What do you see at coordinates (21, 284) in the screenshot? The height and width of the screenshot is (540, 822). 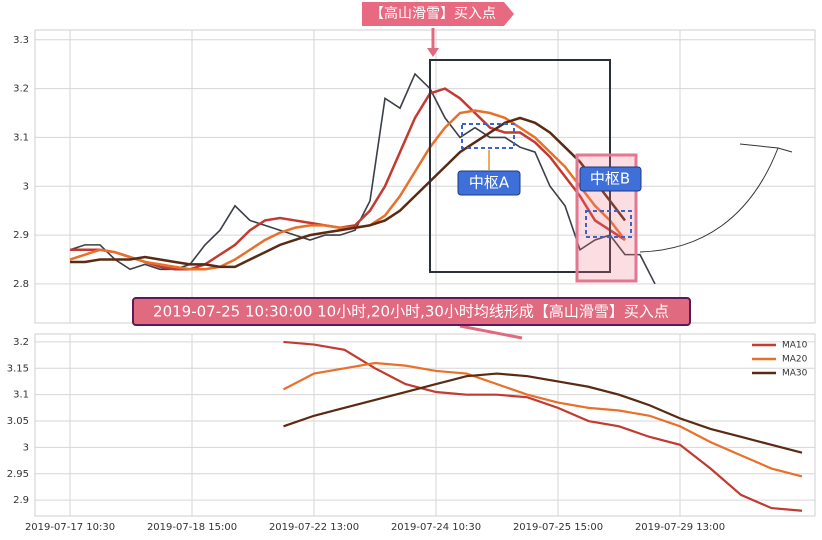 I see `y-tick-label: 2.8` at bounding box center [21, 284].